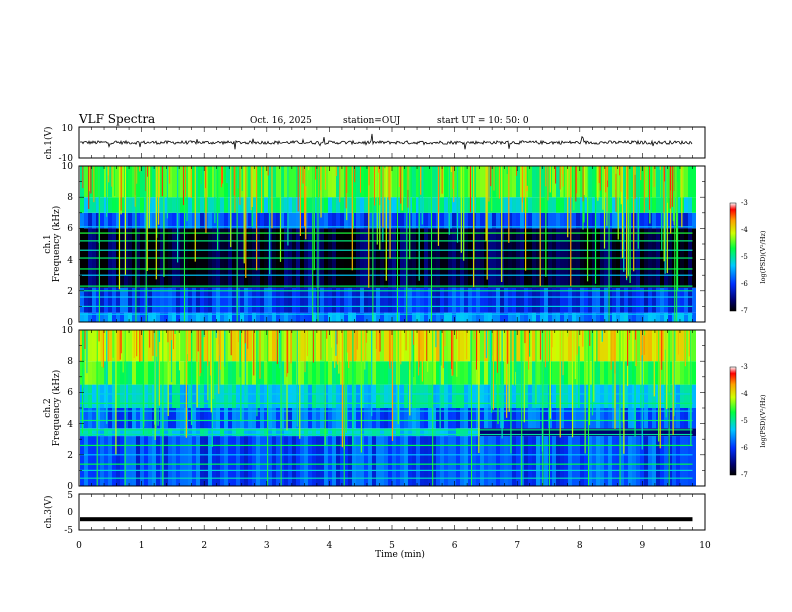 The height and width of the screenshot is (612, 792). I want to click on x-tick-label: 10, so click(705, 546).